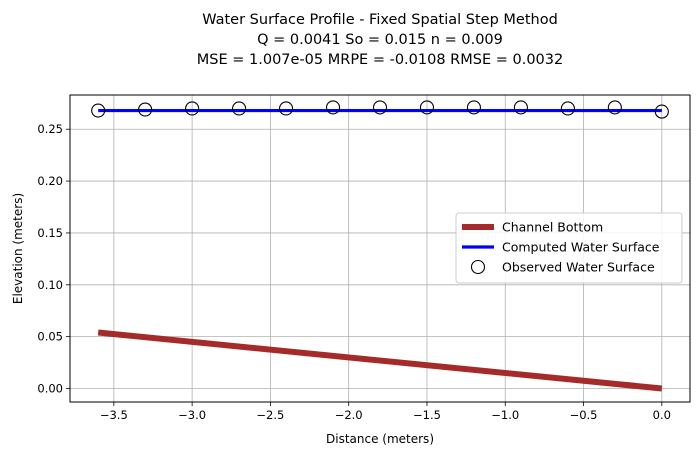  Describe the element at coordinates (50, 233) in the screenshot. I see `y-tick-label: 0.15` at that location.